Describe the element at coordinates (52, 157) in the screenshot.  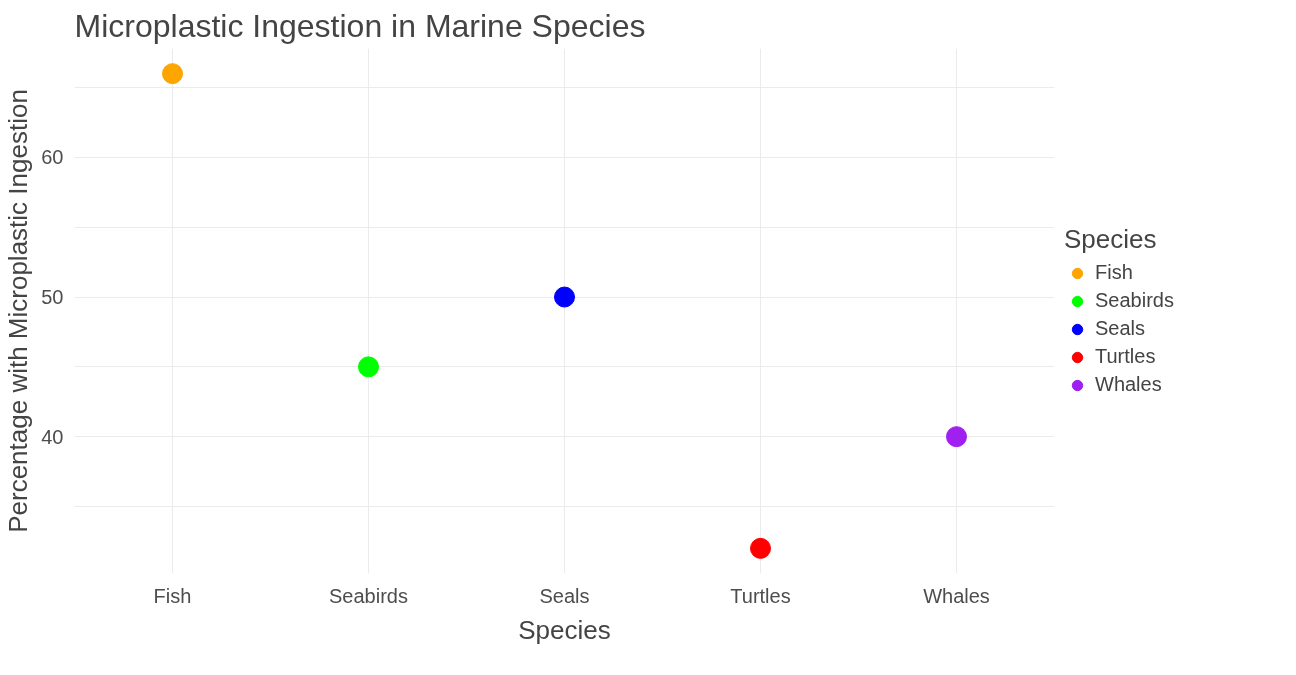
I see `y-tick-label: 60` at that location.